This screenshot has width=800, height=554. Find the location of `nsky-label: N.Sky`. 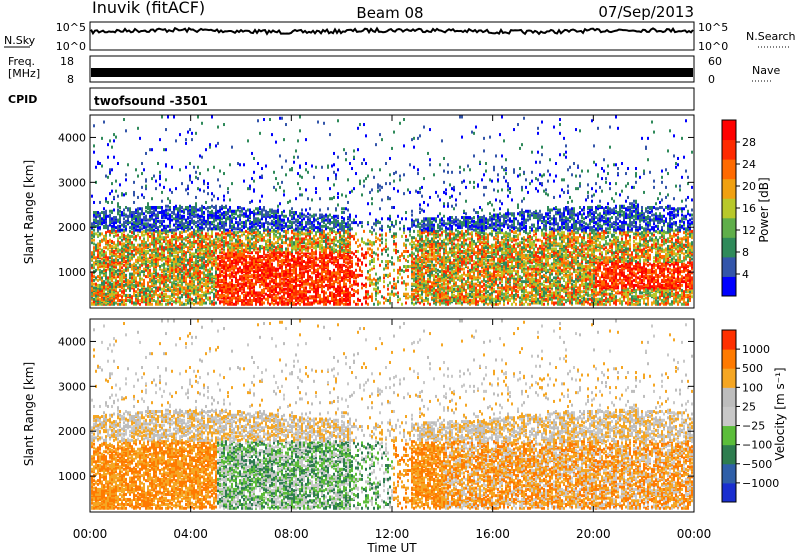

nsky-label: N.Sky is located at coordinates (20, 40).